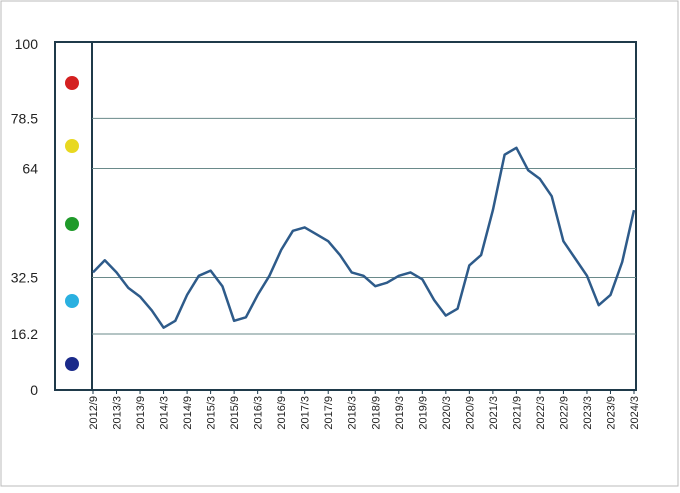 This screenshot has height=493, width=680. I want to click on x-tick-label: 2012/9, so click(94, 413).